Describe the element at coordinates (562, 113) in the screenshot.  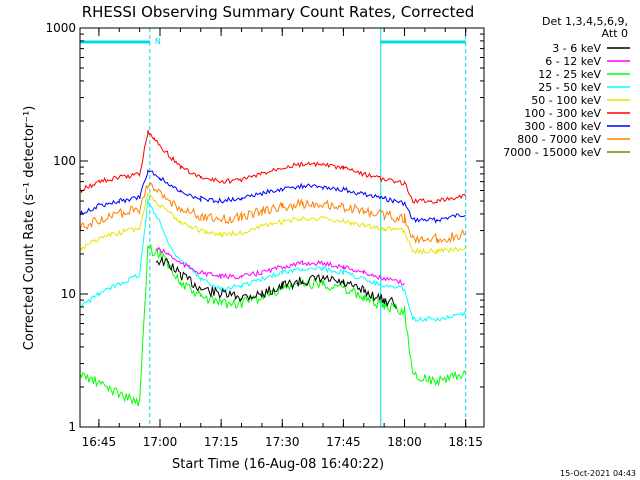
I see `legend-entry-label: 100 - 300 keV` at that location.